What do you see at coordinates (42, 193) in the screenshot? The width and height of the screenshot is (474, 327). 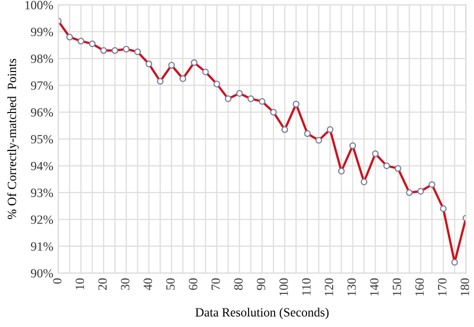 I see `y-tick-label: 93%` at bounding box center [42, 193].